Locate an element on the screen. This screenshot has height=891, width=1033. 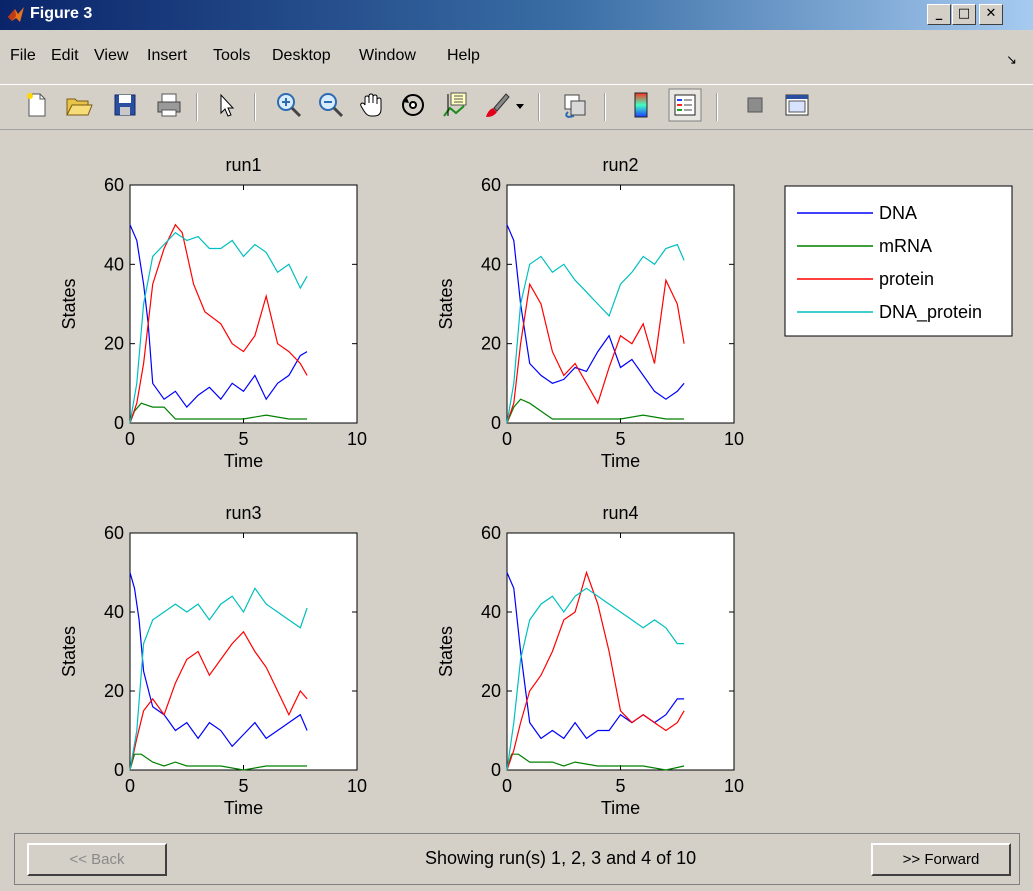
menu-tools: Tools is located at coordinates (232, 55).